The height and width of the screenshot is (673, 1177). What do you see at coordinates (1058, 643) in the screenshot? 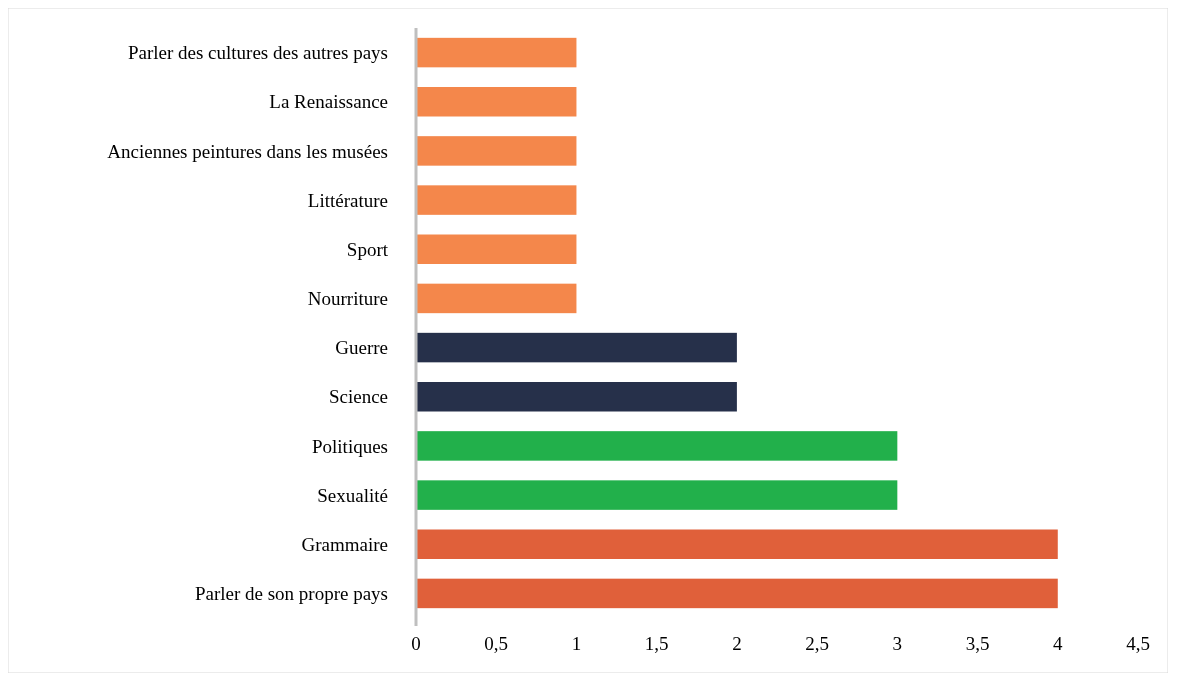
I see `x-tick-label: 4` at bounding box center [1058, 643].